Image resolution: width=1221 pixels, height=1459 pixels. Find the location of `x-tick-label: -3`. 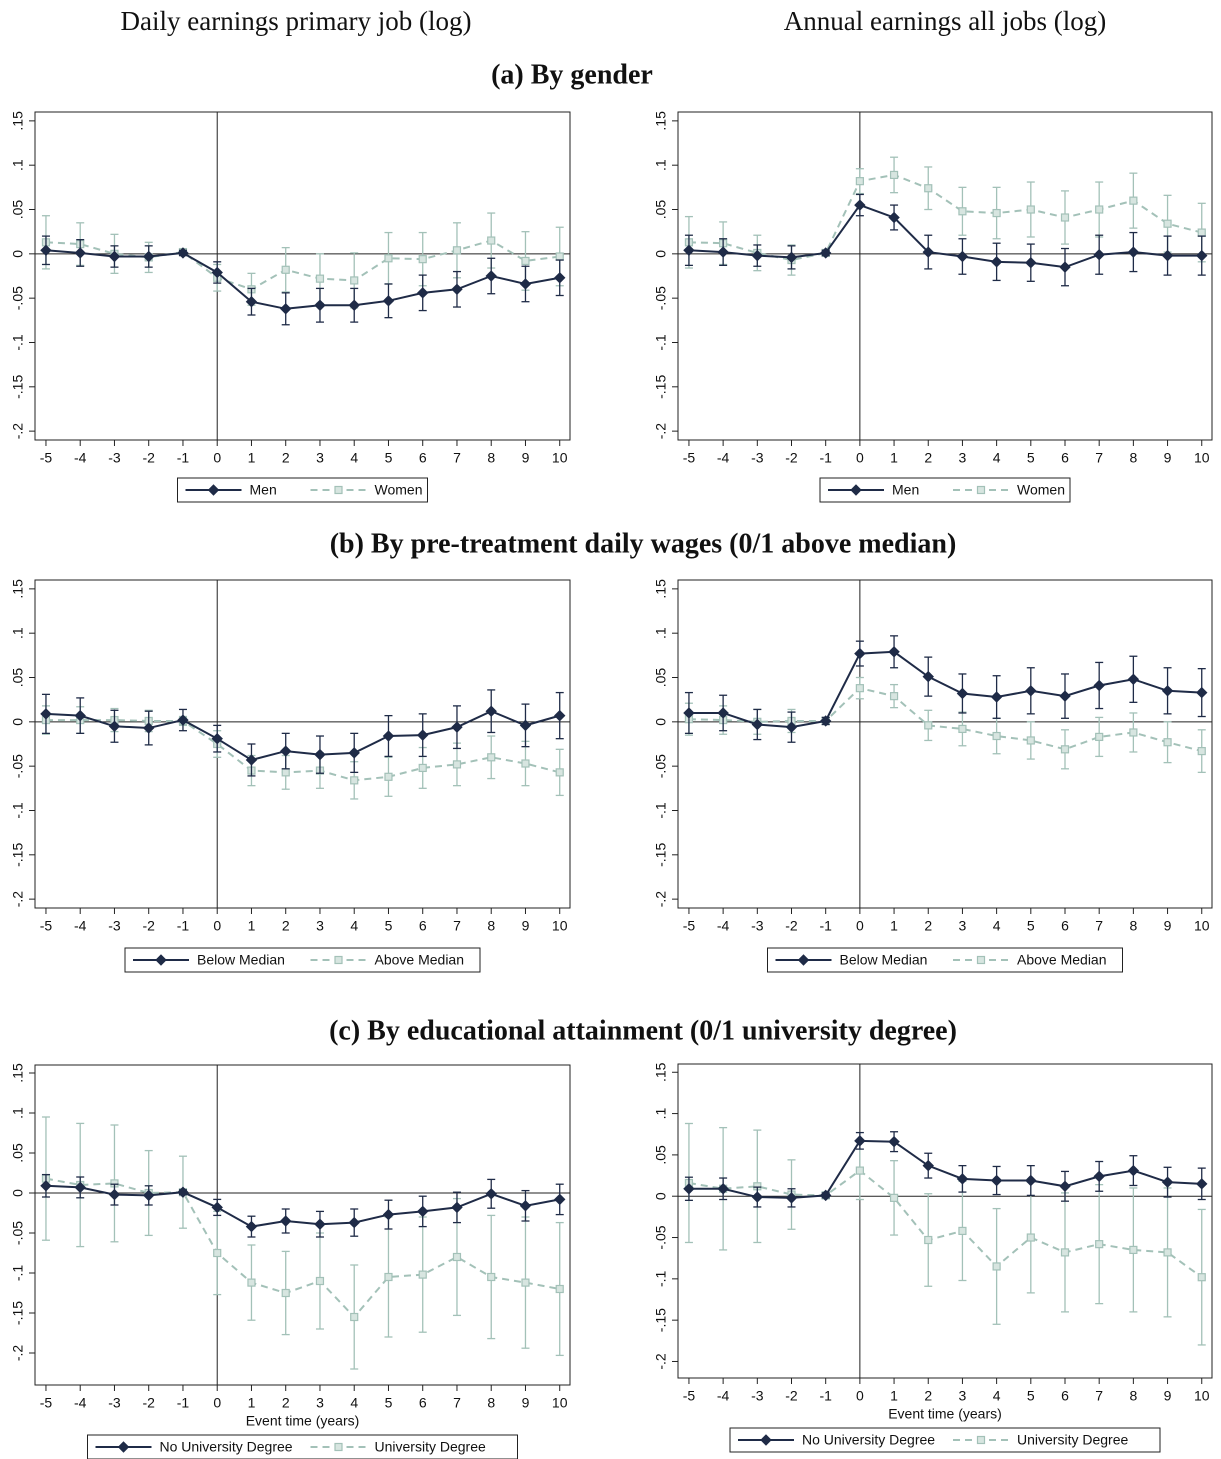

x-tick-label: -3 is located at coordinates (114, 1403).